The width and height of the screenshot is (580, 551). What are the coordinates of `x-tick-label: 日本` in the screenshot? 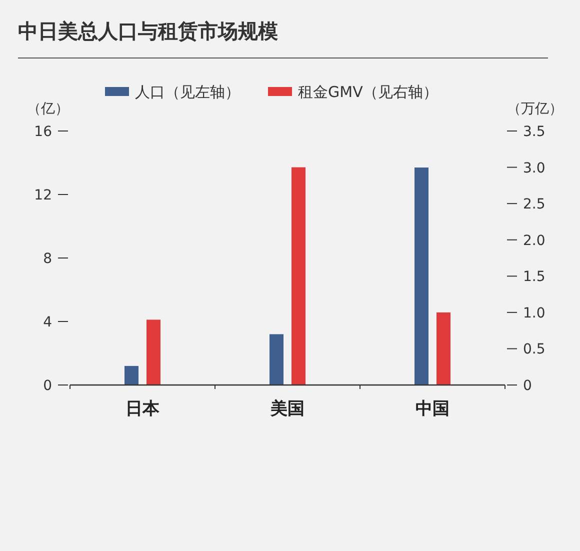 It's located at (143, 409).